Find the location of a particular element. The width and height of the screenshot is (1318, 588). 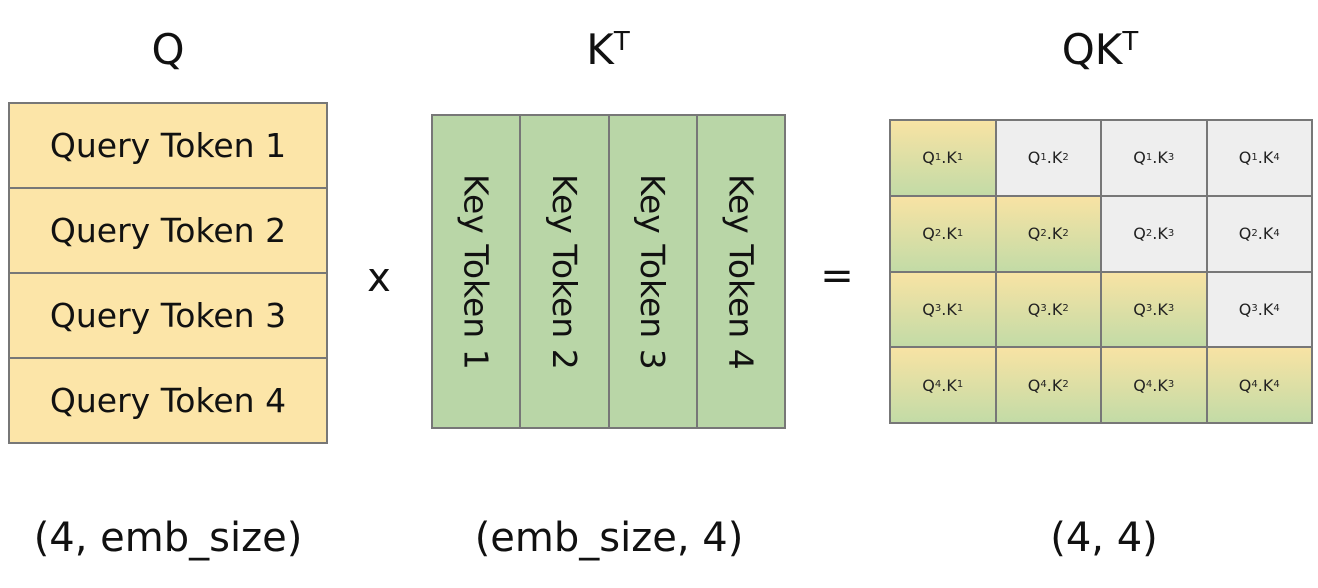

query-token-row: Query Token 4 is located at coordinates (168, 400).